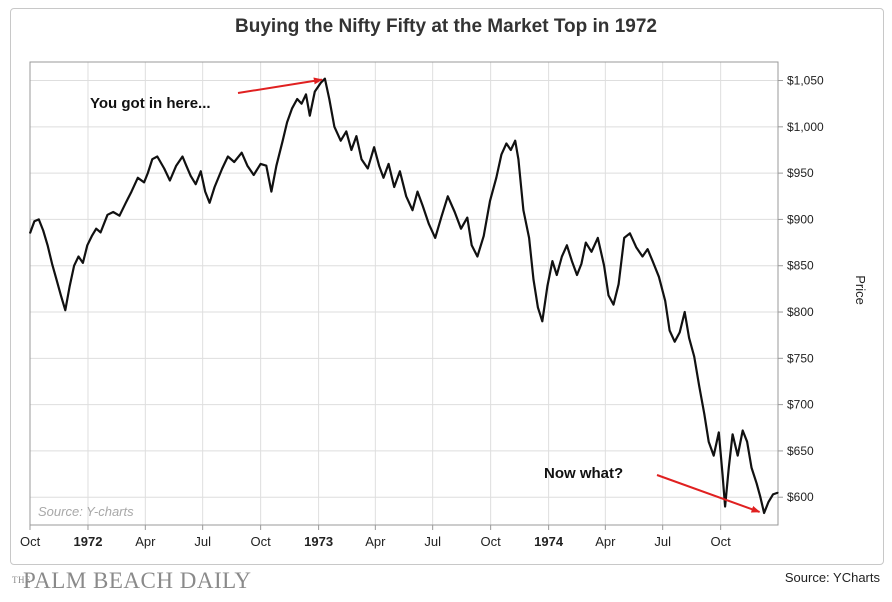 This screenshot has width=892, height=602. Describe the element at coordinates (280, 85) in the screenshot. I see `annotation-arrow` at that location.